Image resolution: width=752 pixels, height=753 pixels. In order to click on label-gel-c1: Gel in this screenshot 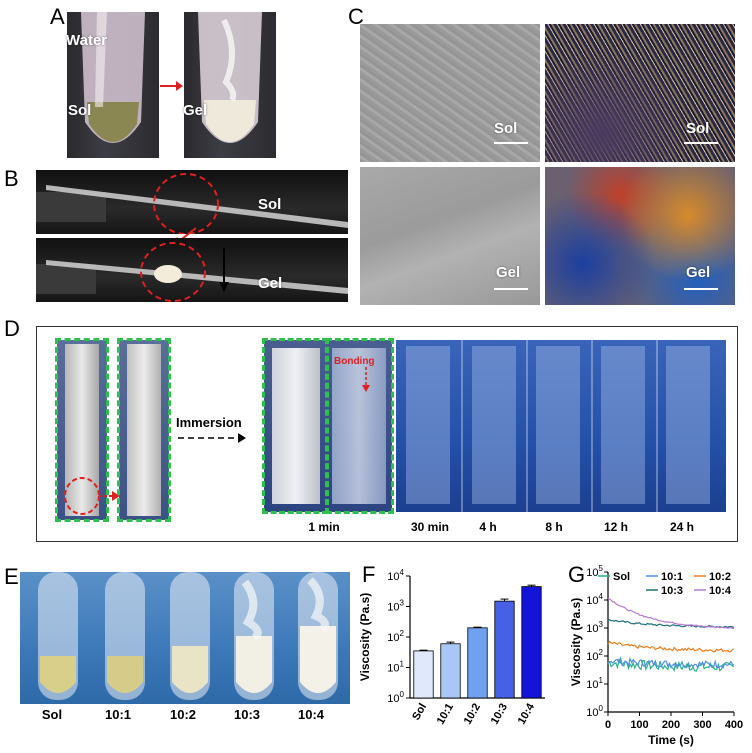, I will do `click(508, 272)`.